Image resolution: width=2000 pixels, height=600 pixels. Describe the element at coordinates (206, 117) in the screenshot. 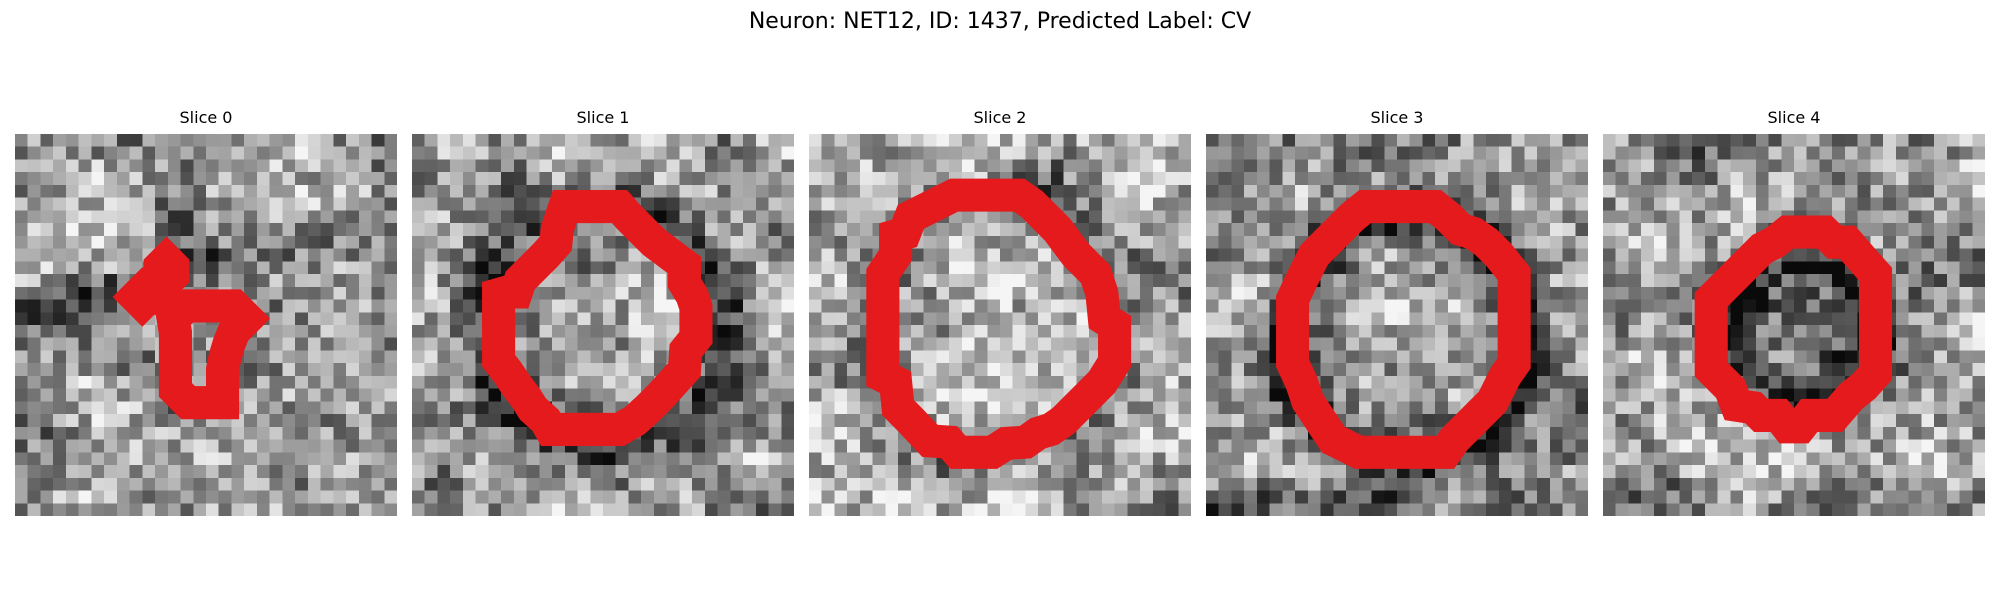

I see `slice-title-0: Slice 0` at that location.